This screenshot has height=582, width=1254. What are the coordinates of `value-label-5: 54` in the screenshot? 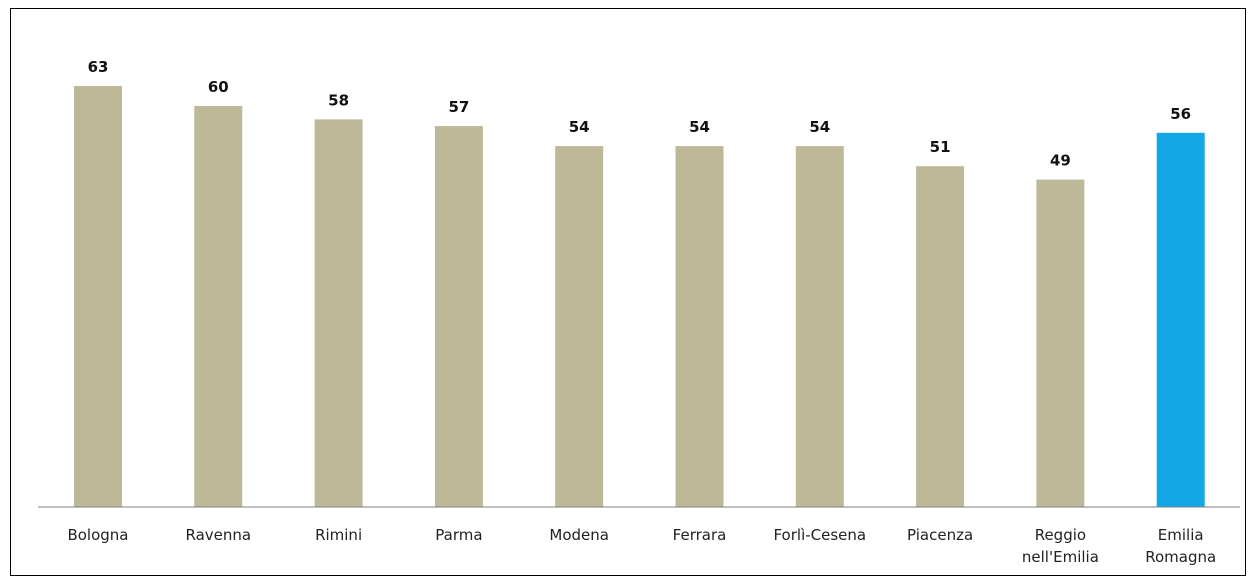 It's located at (699, 127).